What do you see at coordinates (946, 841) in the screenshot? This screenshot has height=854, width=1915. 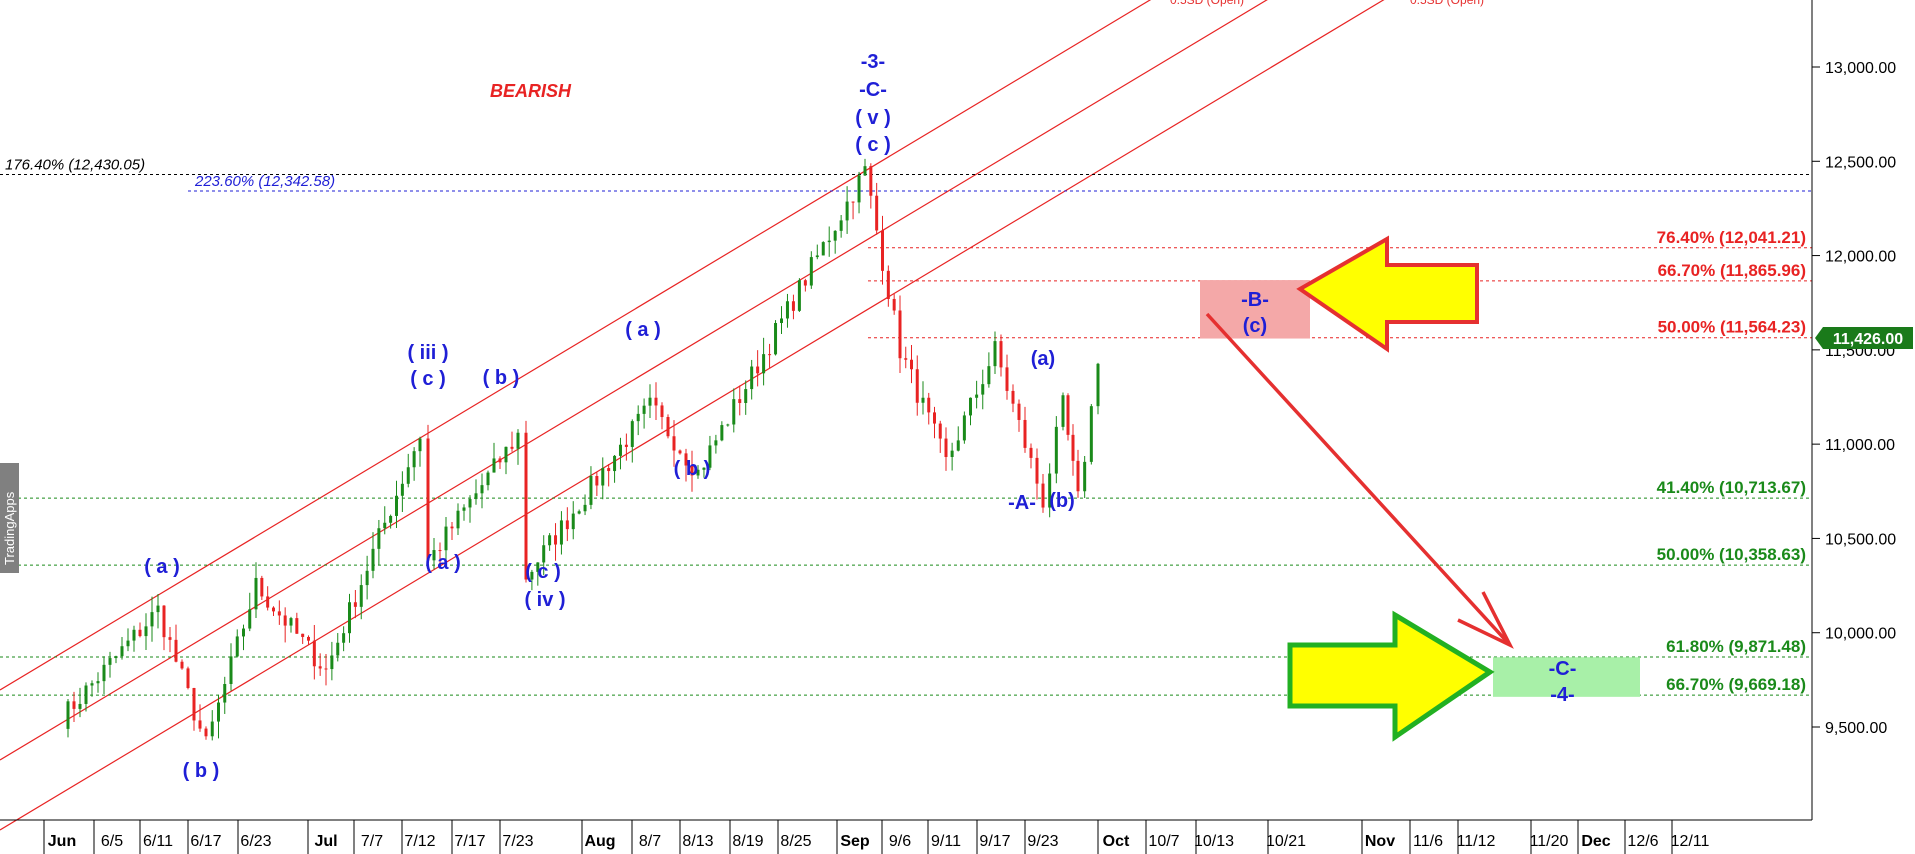 I see `x-tick-label: 9/11` at bounding box center [946, 841].